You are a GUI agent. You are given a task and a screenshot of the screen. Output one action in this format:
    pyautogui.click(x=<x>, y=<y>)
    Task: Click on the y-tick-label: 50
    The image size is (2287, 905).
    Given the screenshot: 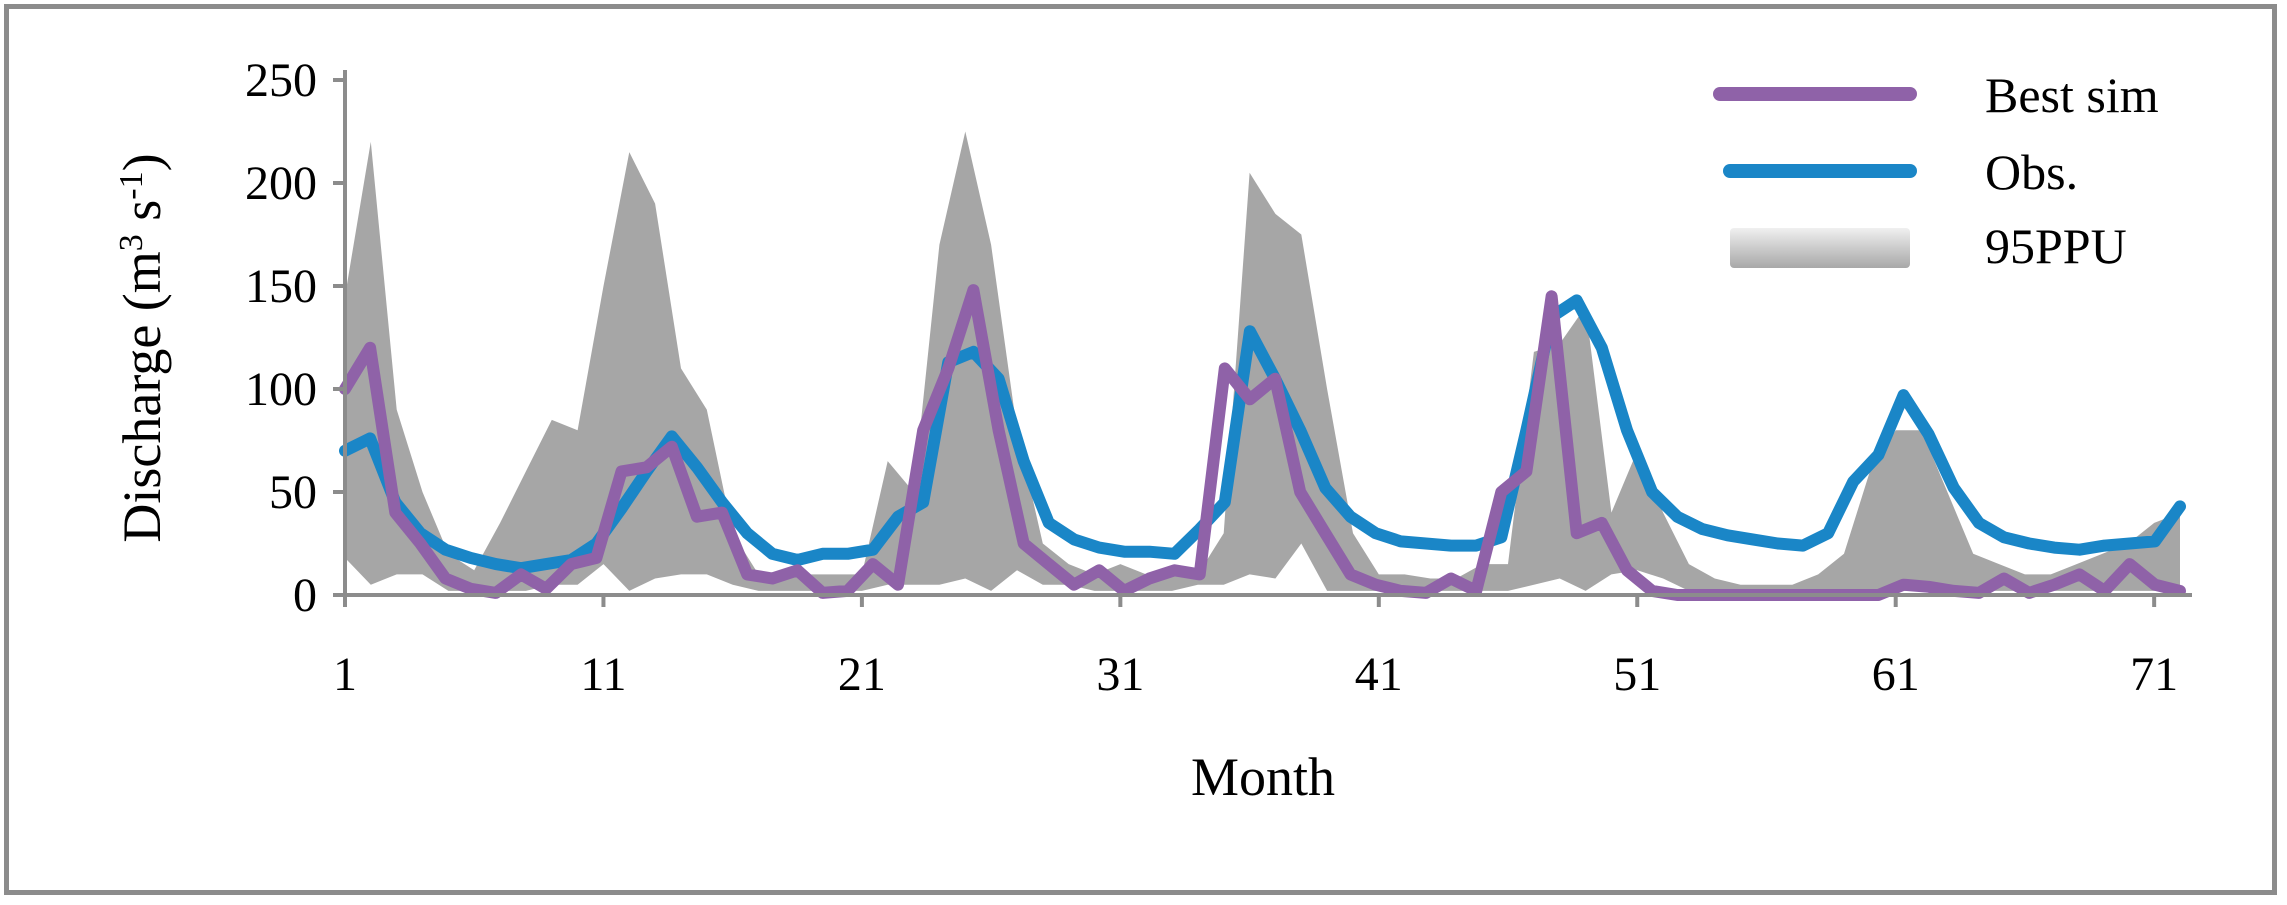 What is the action you would take?
    pyautogui.click(x=293, y=492)
    